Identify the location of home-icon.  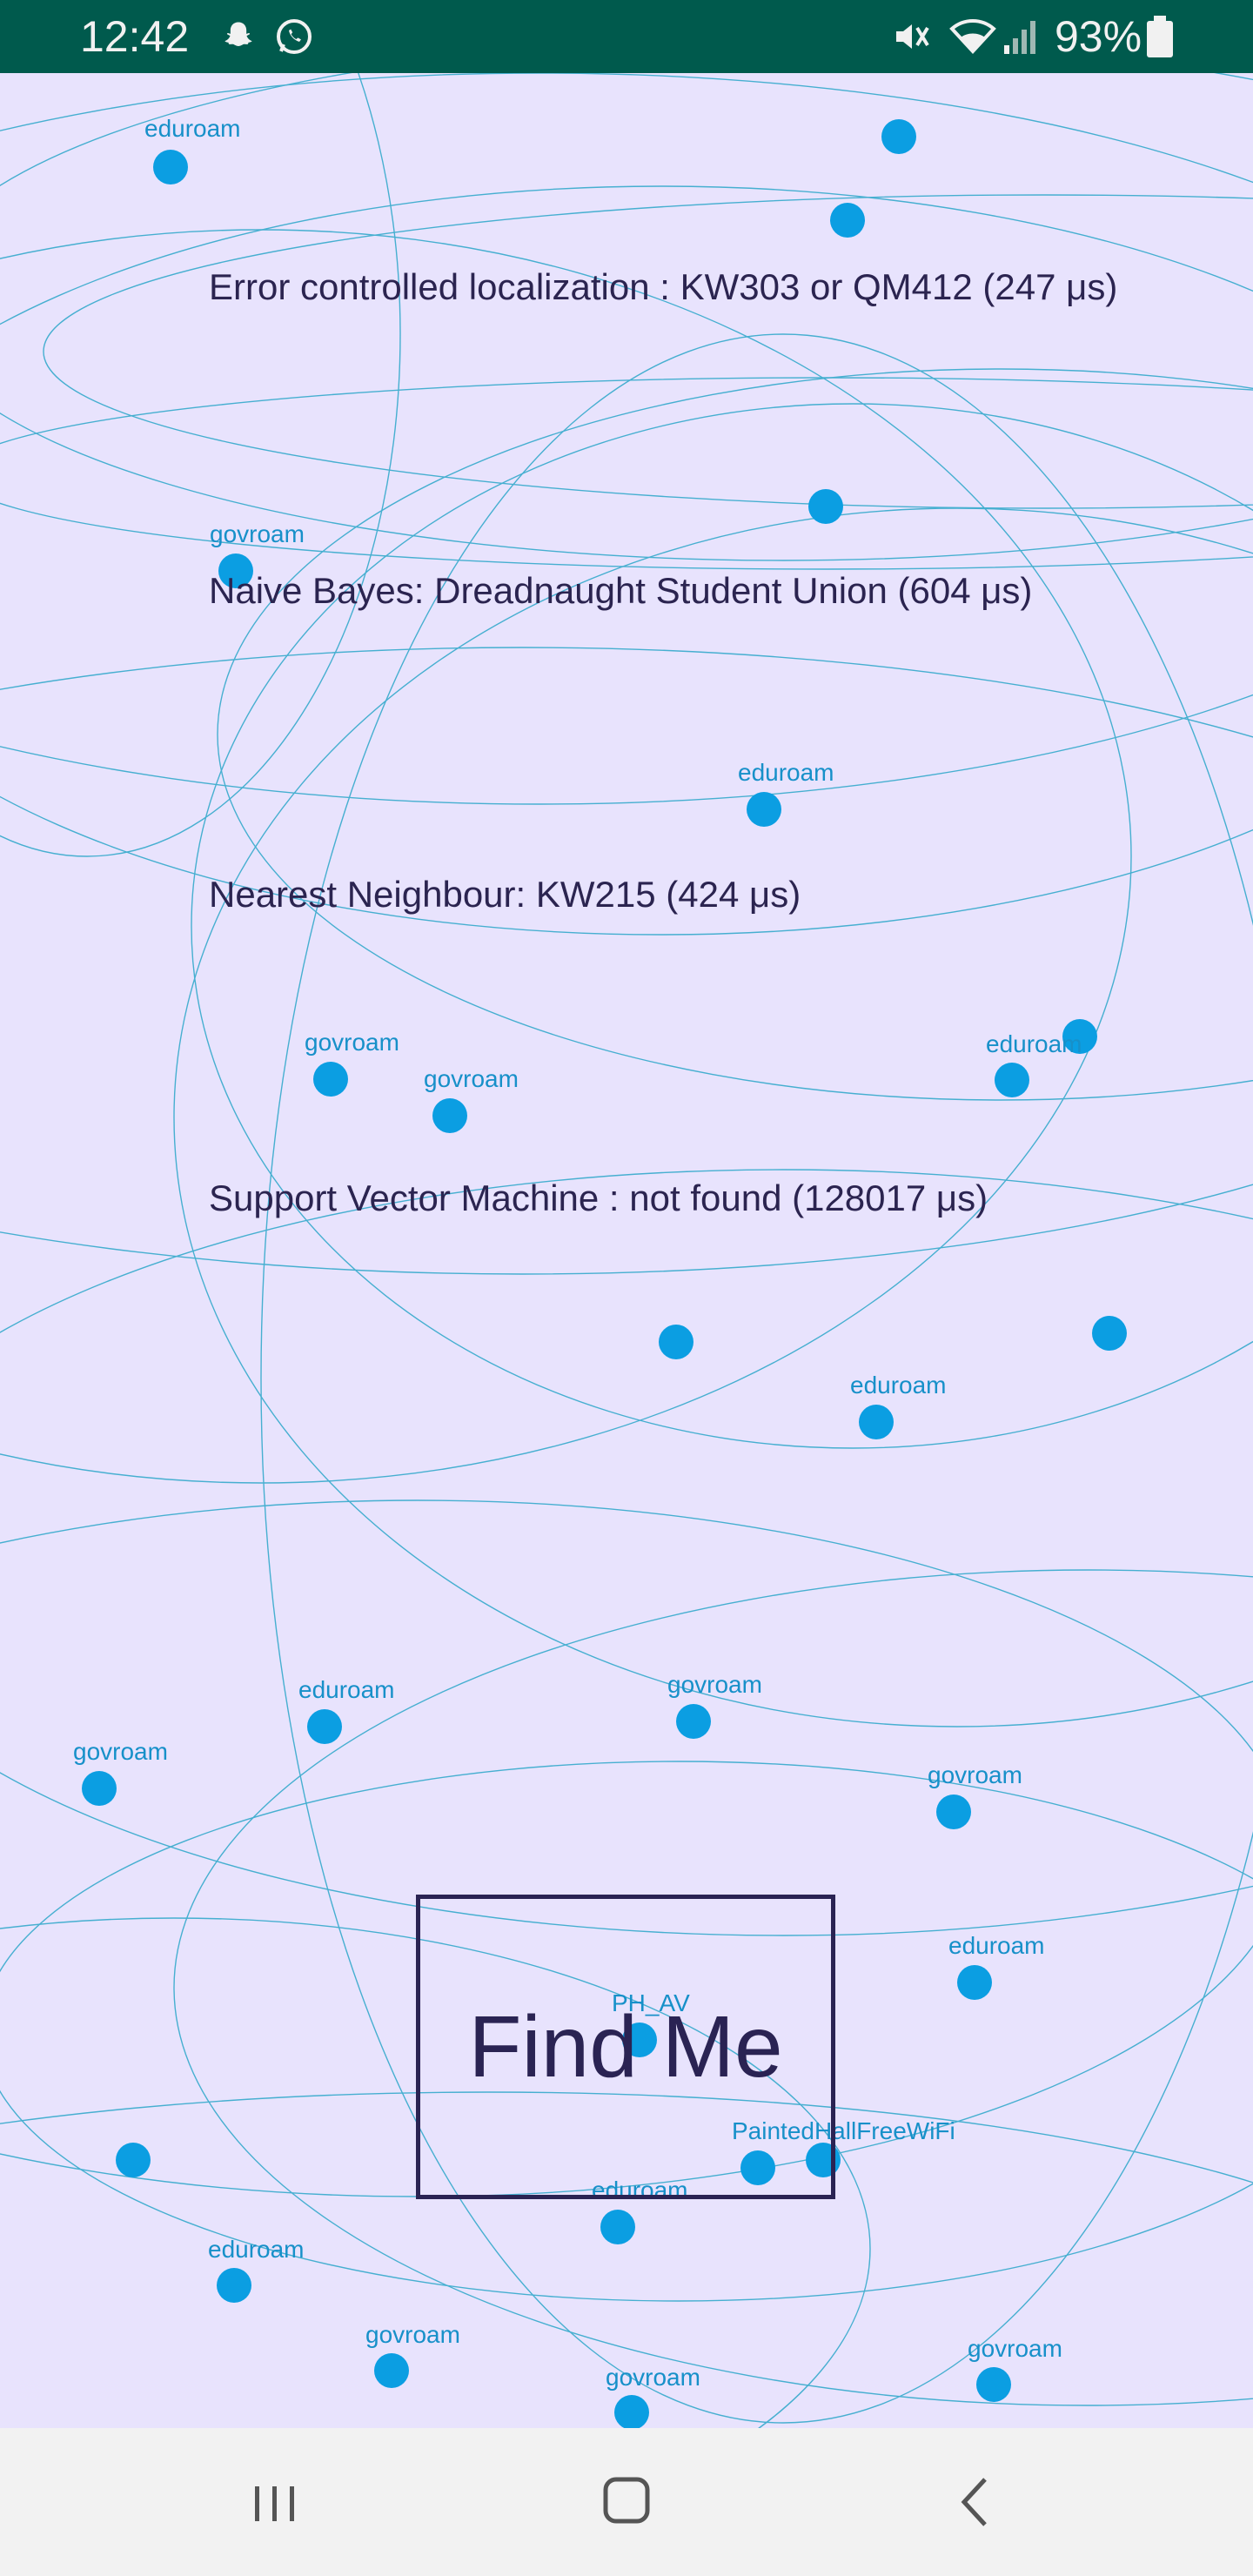
(626, 2502).